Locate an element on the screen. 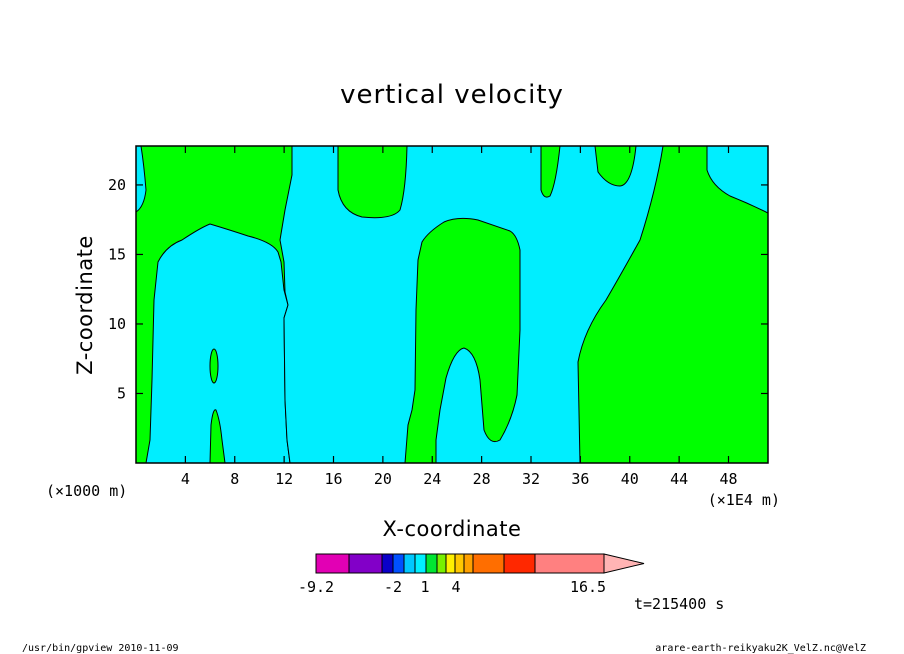 The image size is (904, 654). negative-region-upper-right is located at coordinates (737, 180).